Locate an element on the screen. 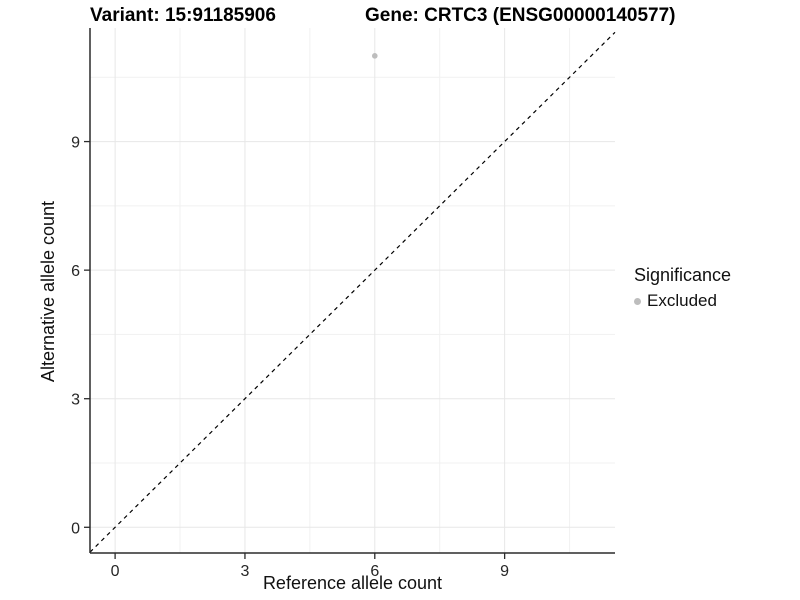 The image size is (800, 600). x-axis-title: Reference allele count is located at coordinates (352, 583).